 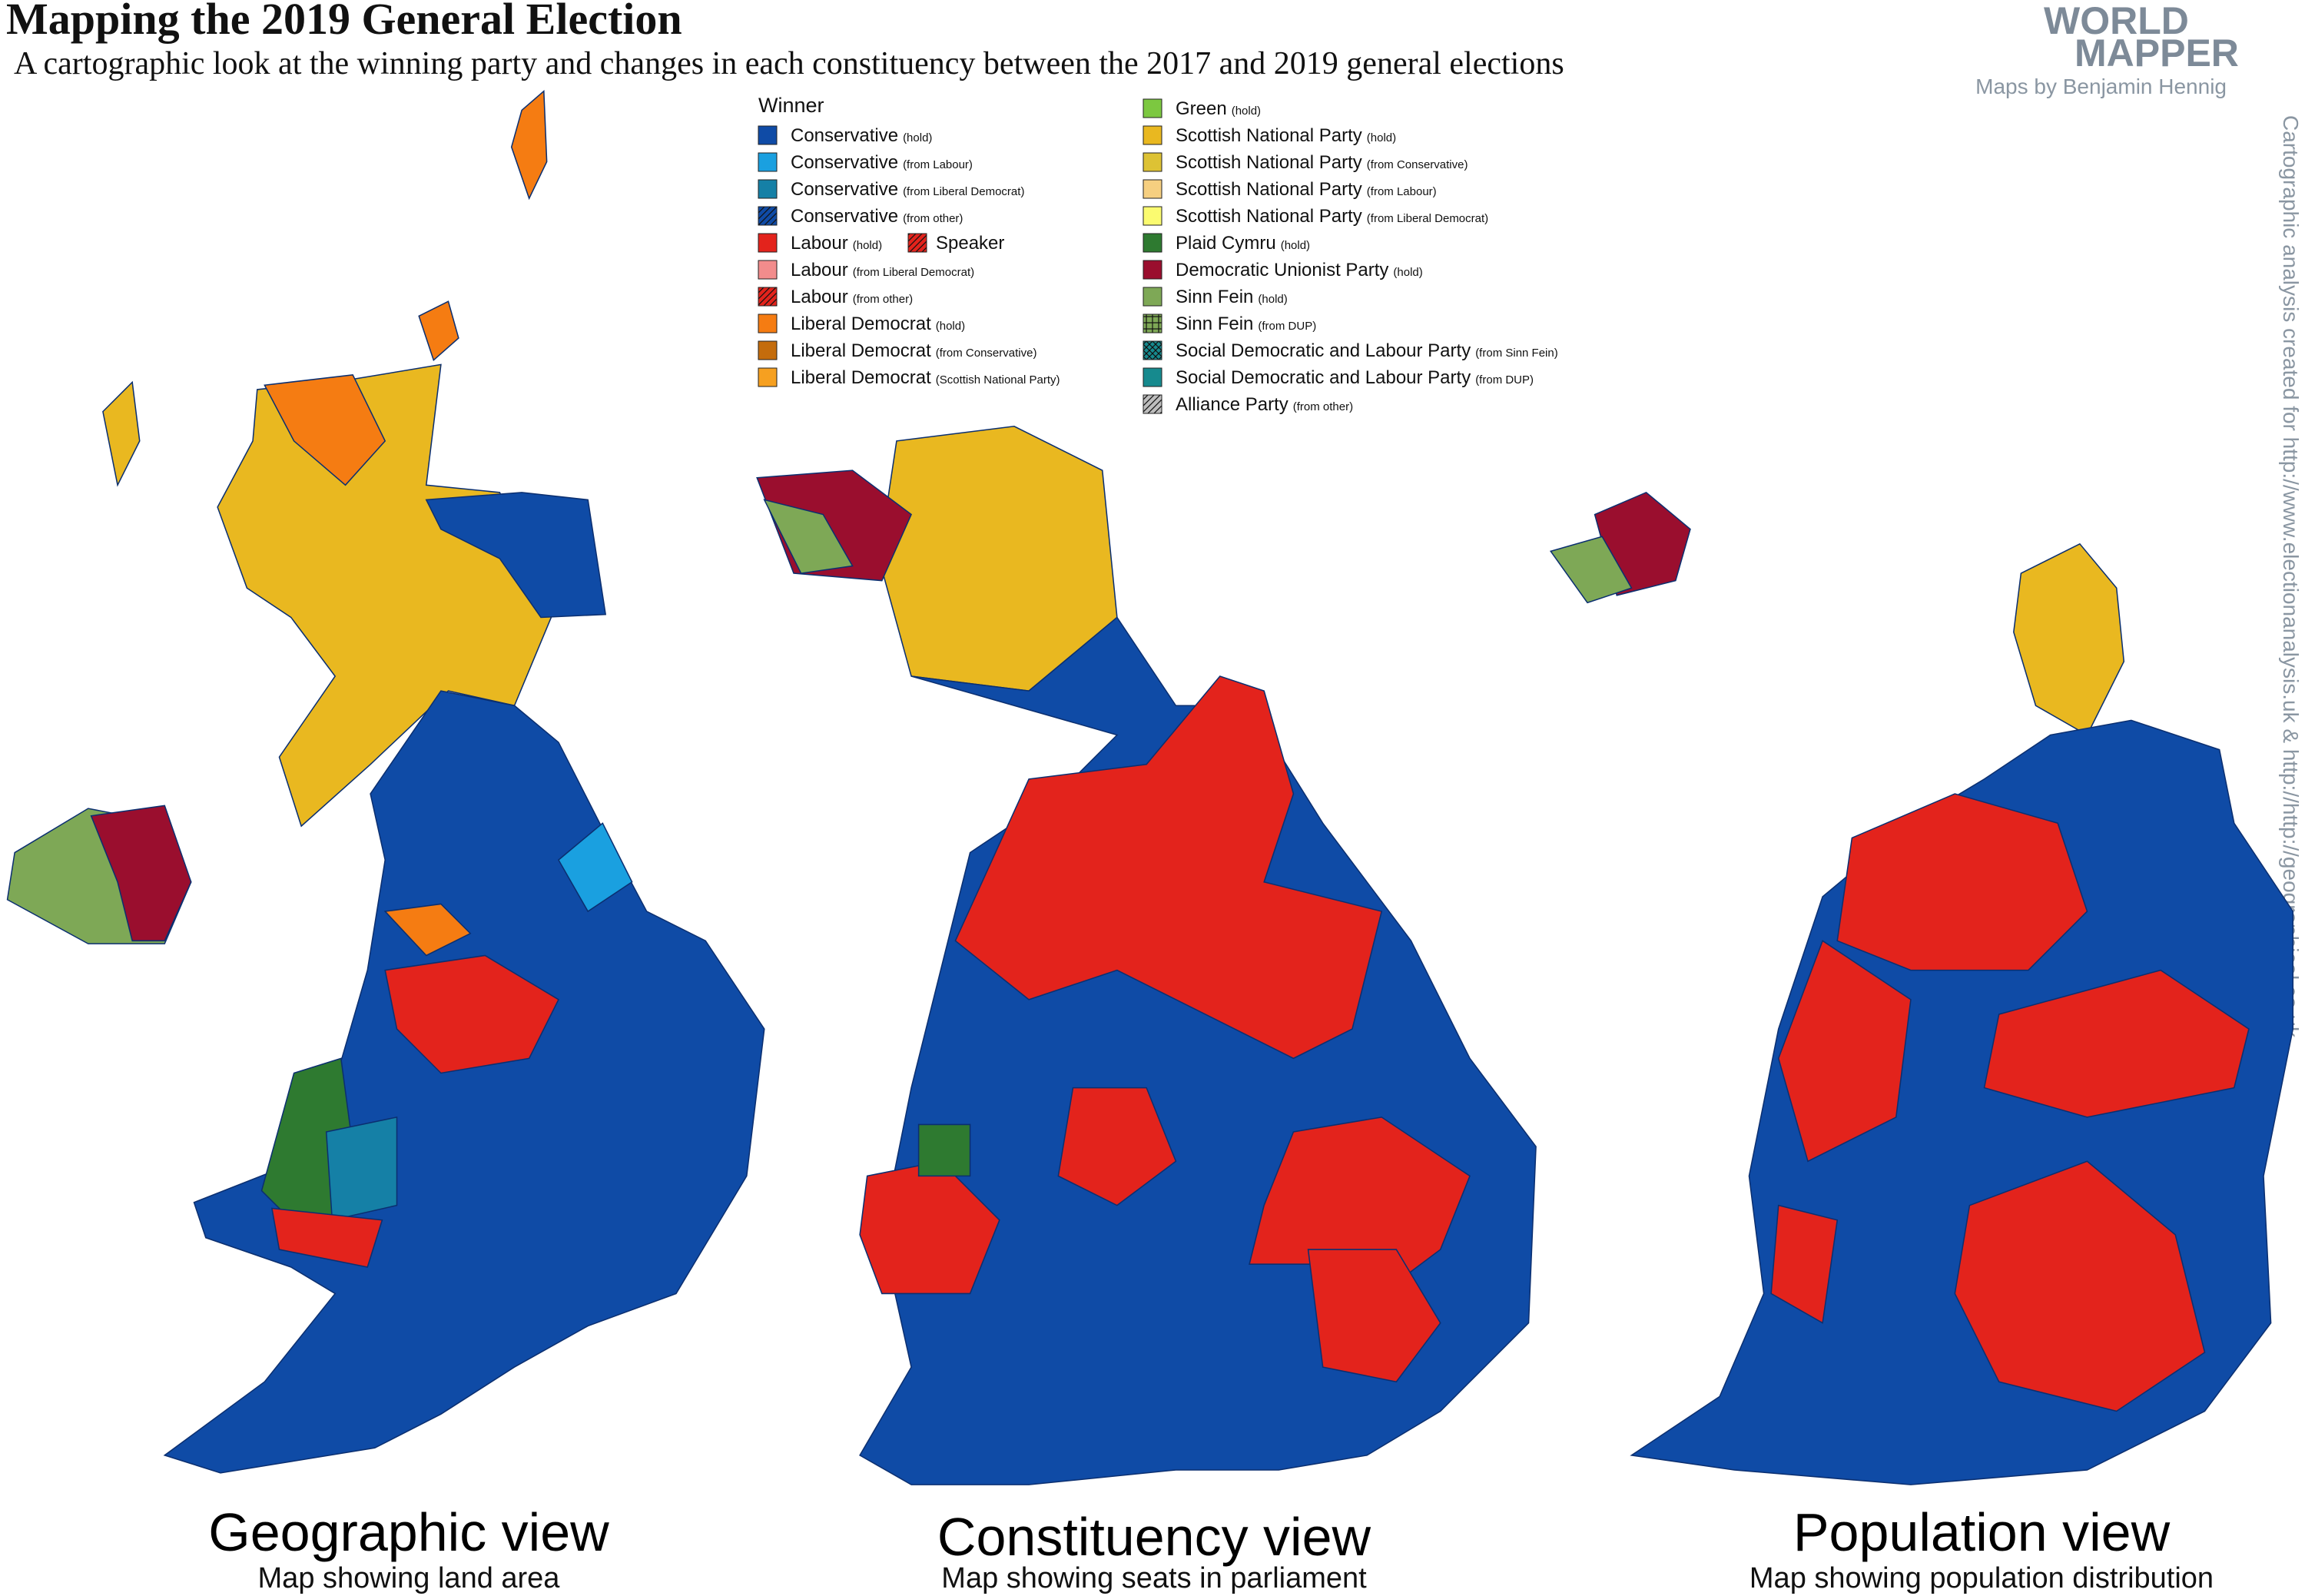 What do you see at coordinates (1154, 1537) in the screenshot?
I see `view-title: Constituency view` at bounding box center [1154, 1537].